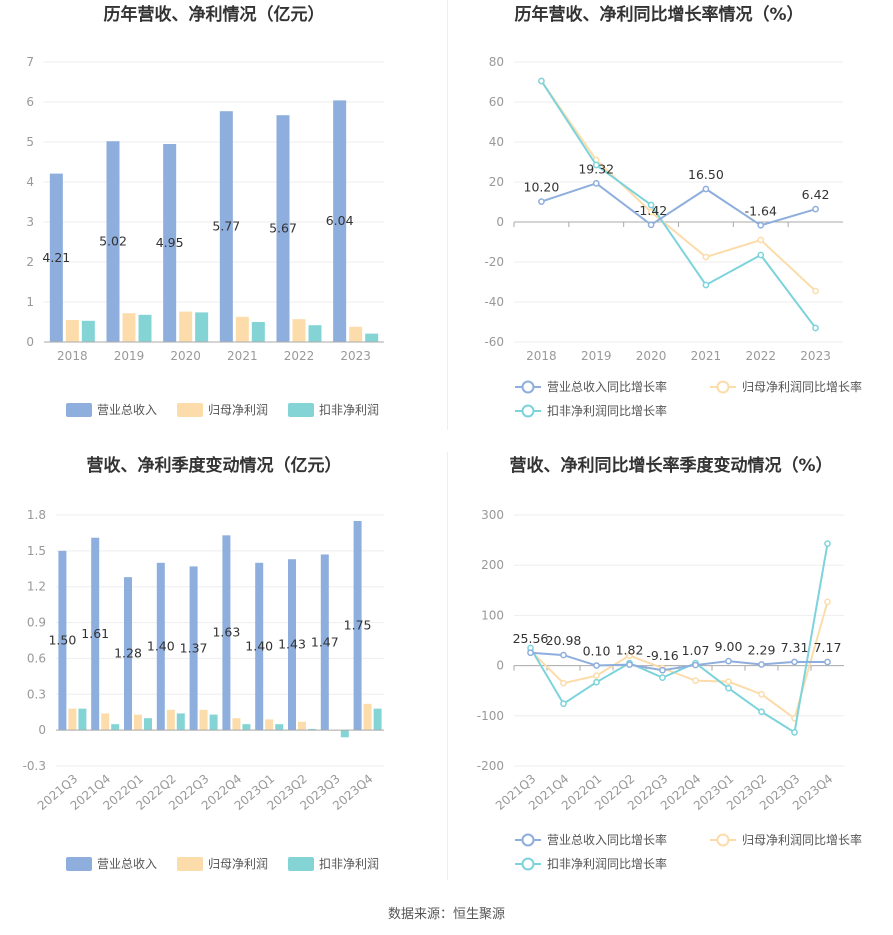 Image resolution: width=893 pixels, height=935 pixels. Describe the element at coordinates (447, 666) in the screenshot. I see `divider-bottom` at that location.